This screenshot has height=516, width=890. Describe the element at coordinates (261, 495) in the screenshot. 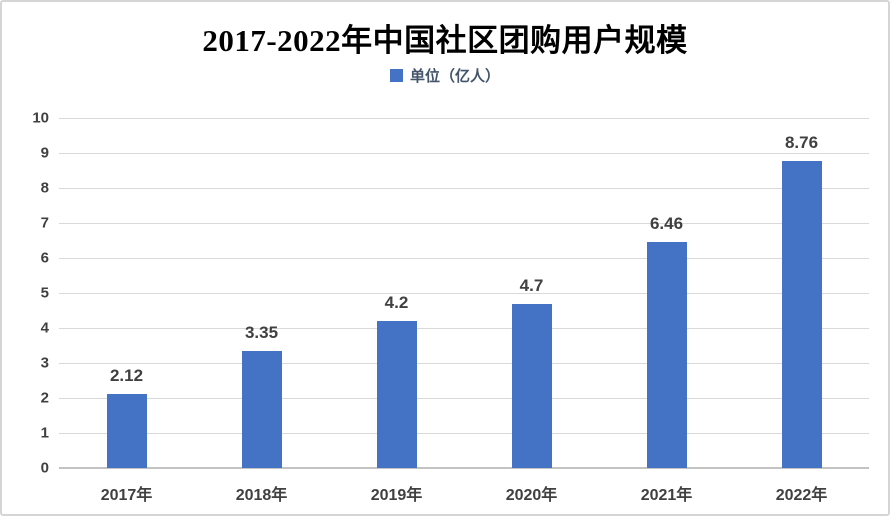

I see `x-category-label: 2018年` at that location.